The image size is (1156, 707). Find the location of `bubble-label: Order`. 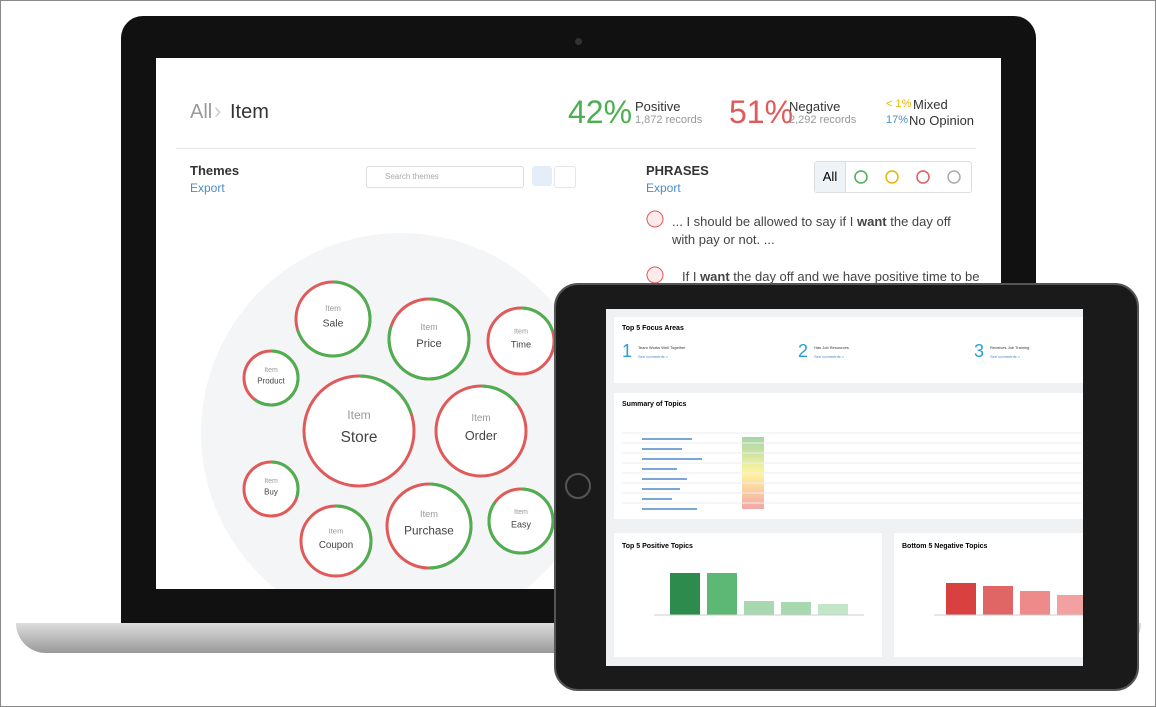

bubble-label: Order is located at coordinates (481, 436).